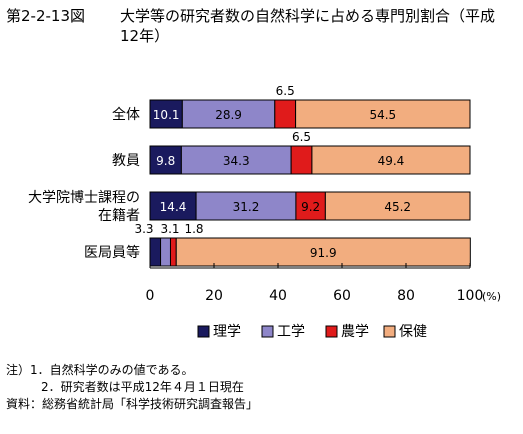 Image resolution: width=523 pixels, height=434 pixels. I want to click on legend-label: 農学, so click(355, 332).